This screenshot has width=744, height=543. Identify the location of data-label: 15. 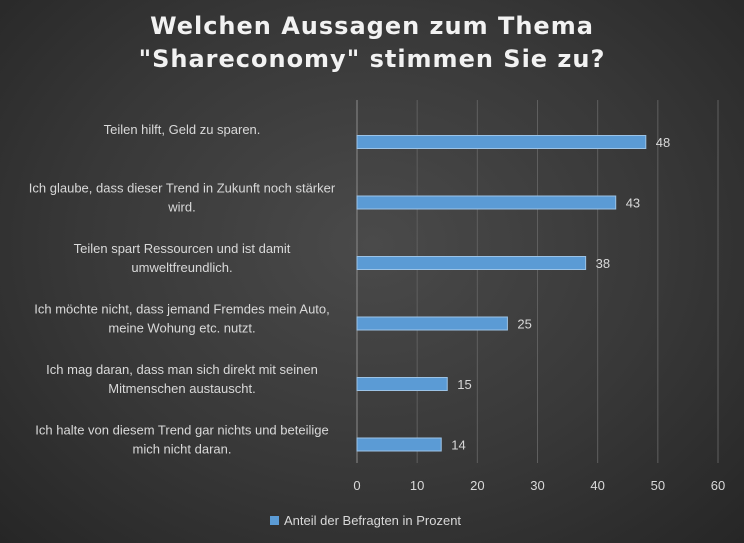
(464, 384).